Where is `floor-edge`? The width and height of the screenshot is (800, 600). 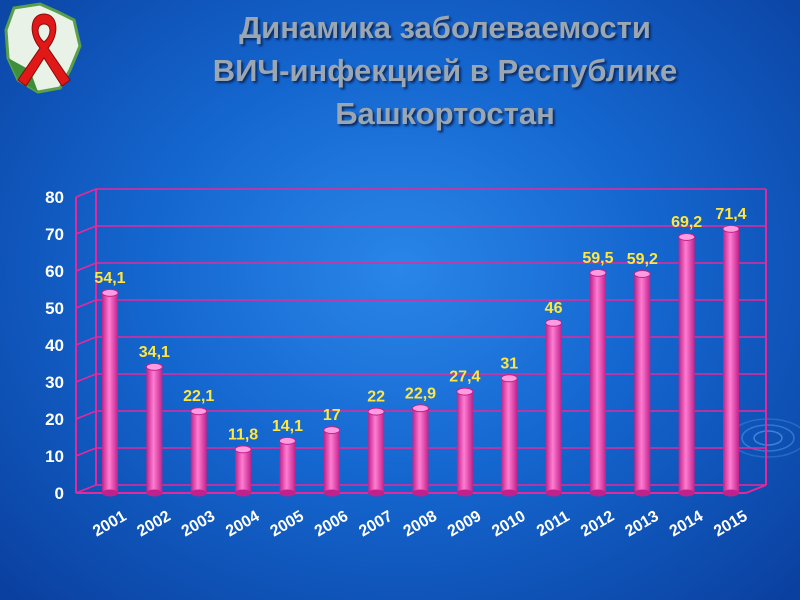 floor-edge is located at coordinates (756, 489).